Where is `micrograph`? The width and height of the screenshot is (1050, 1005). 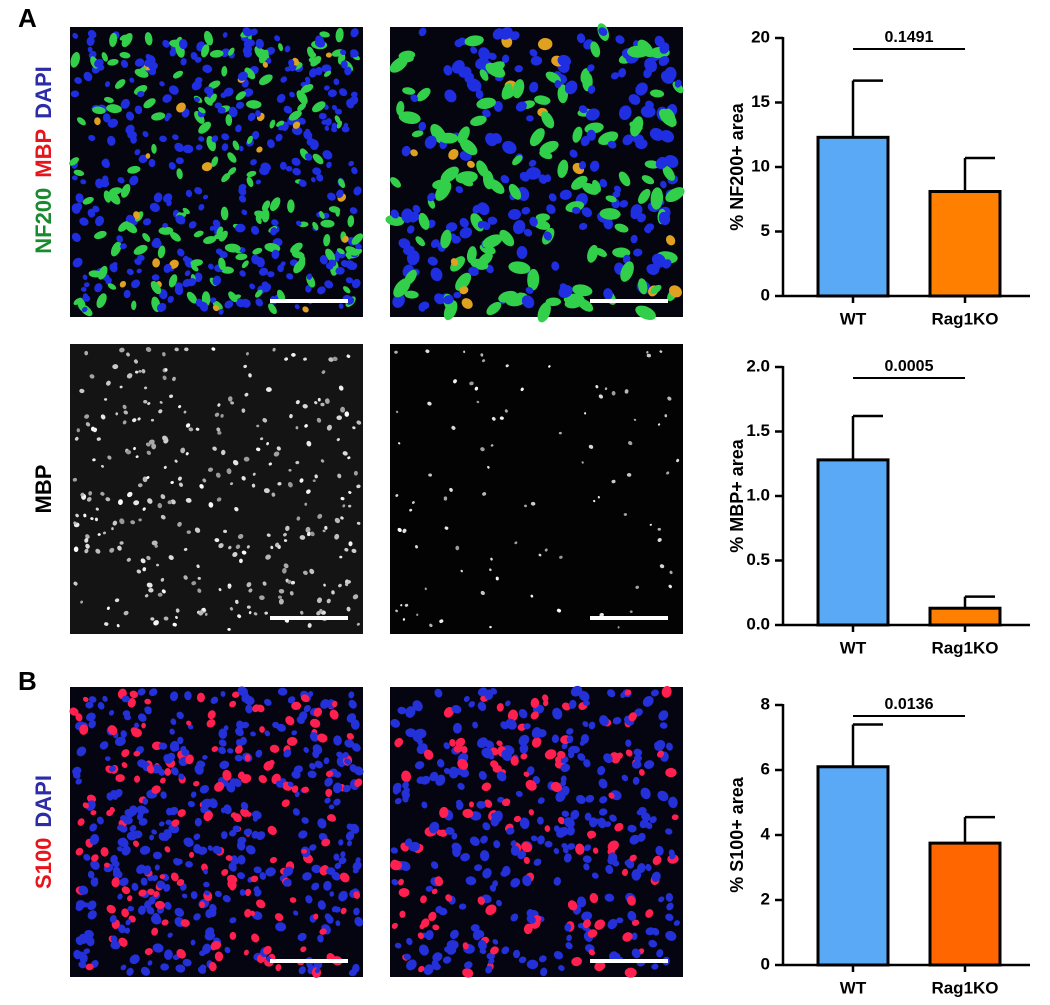 micrograph is located at coordinates (216, 172).